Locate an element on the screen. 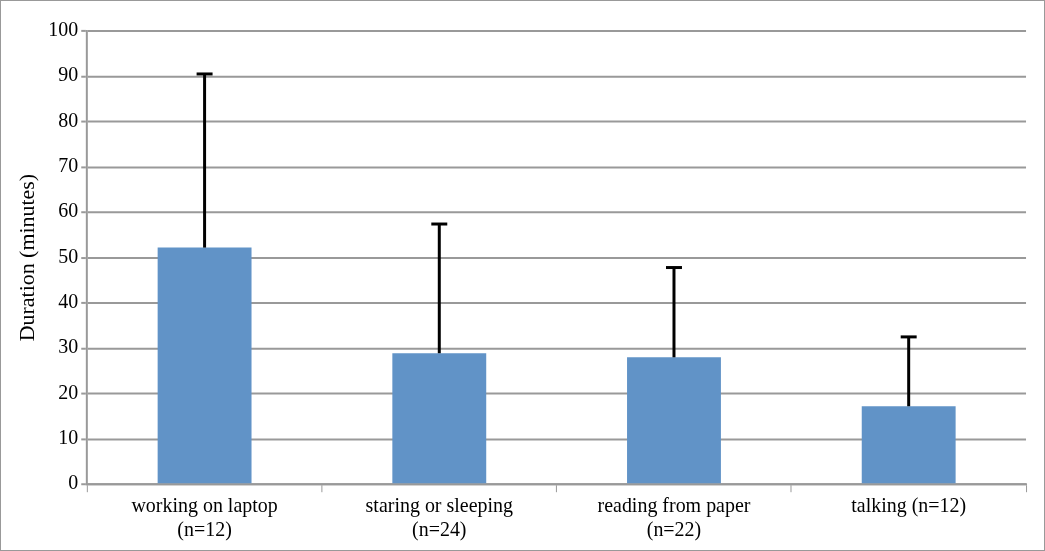 Image resolution: width=1045 pixels, height=551 pixels. y-tick-label: 10 is located at coordinates (68, 437).